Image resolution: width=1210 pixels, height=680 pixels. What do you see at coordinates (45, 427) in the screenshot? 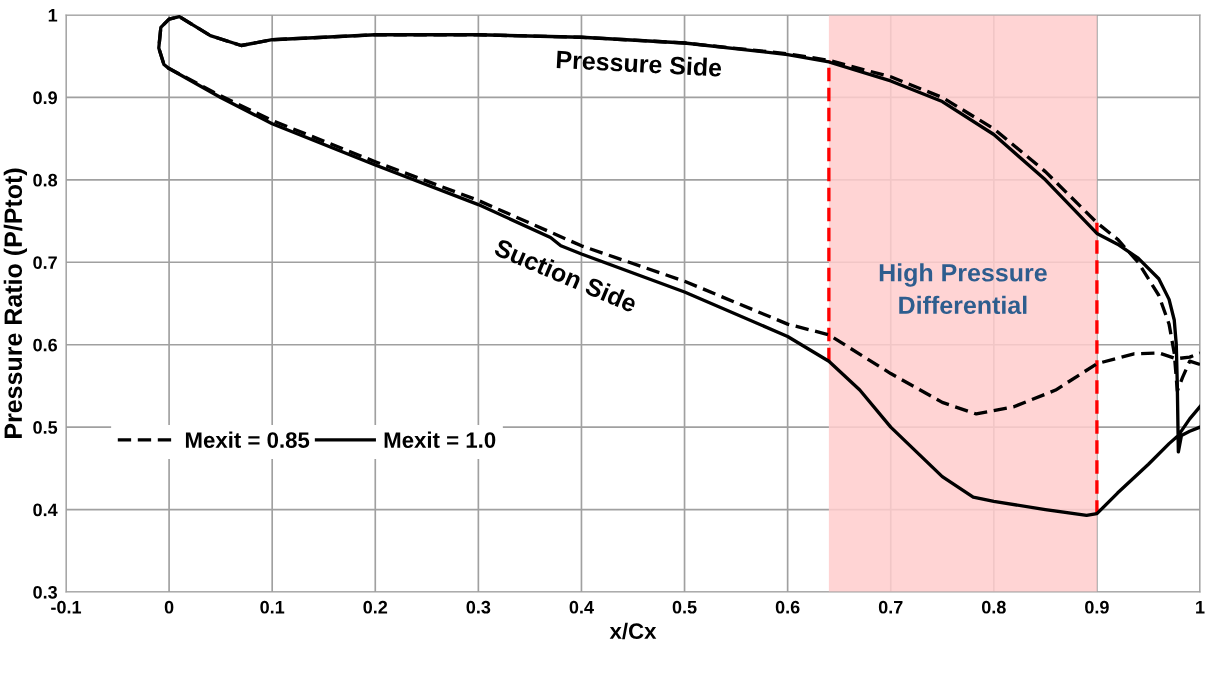
I see `y-tick-label: 0.5` at bounding box center [45, 427].